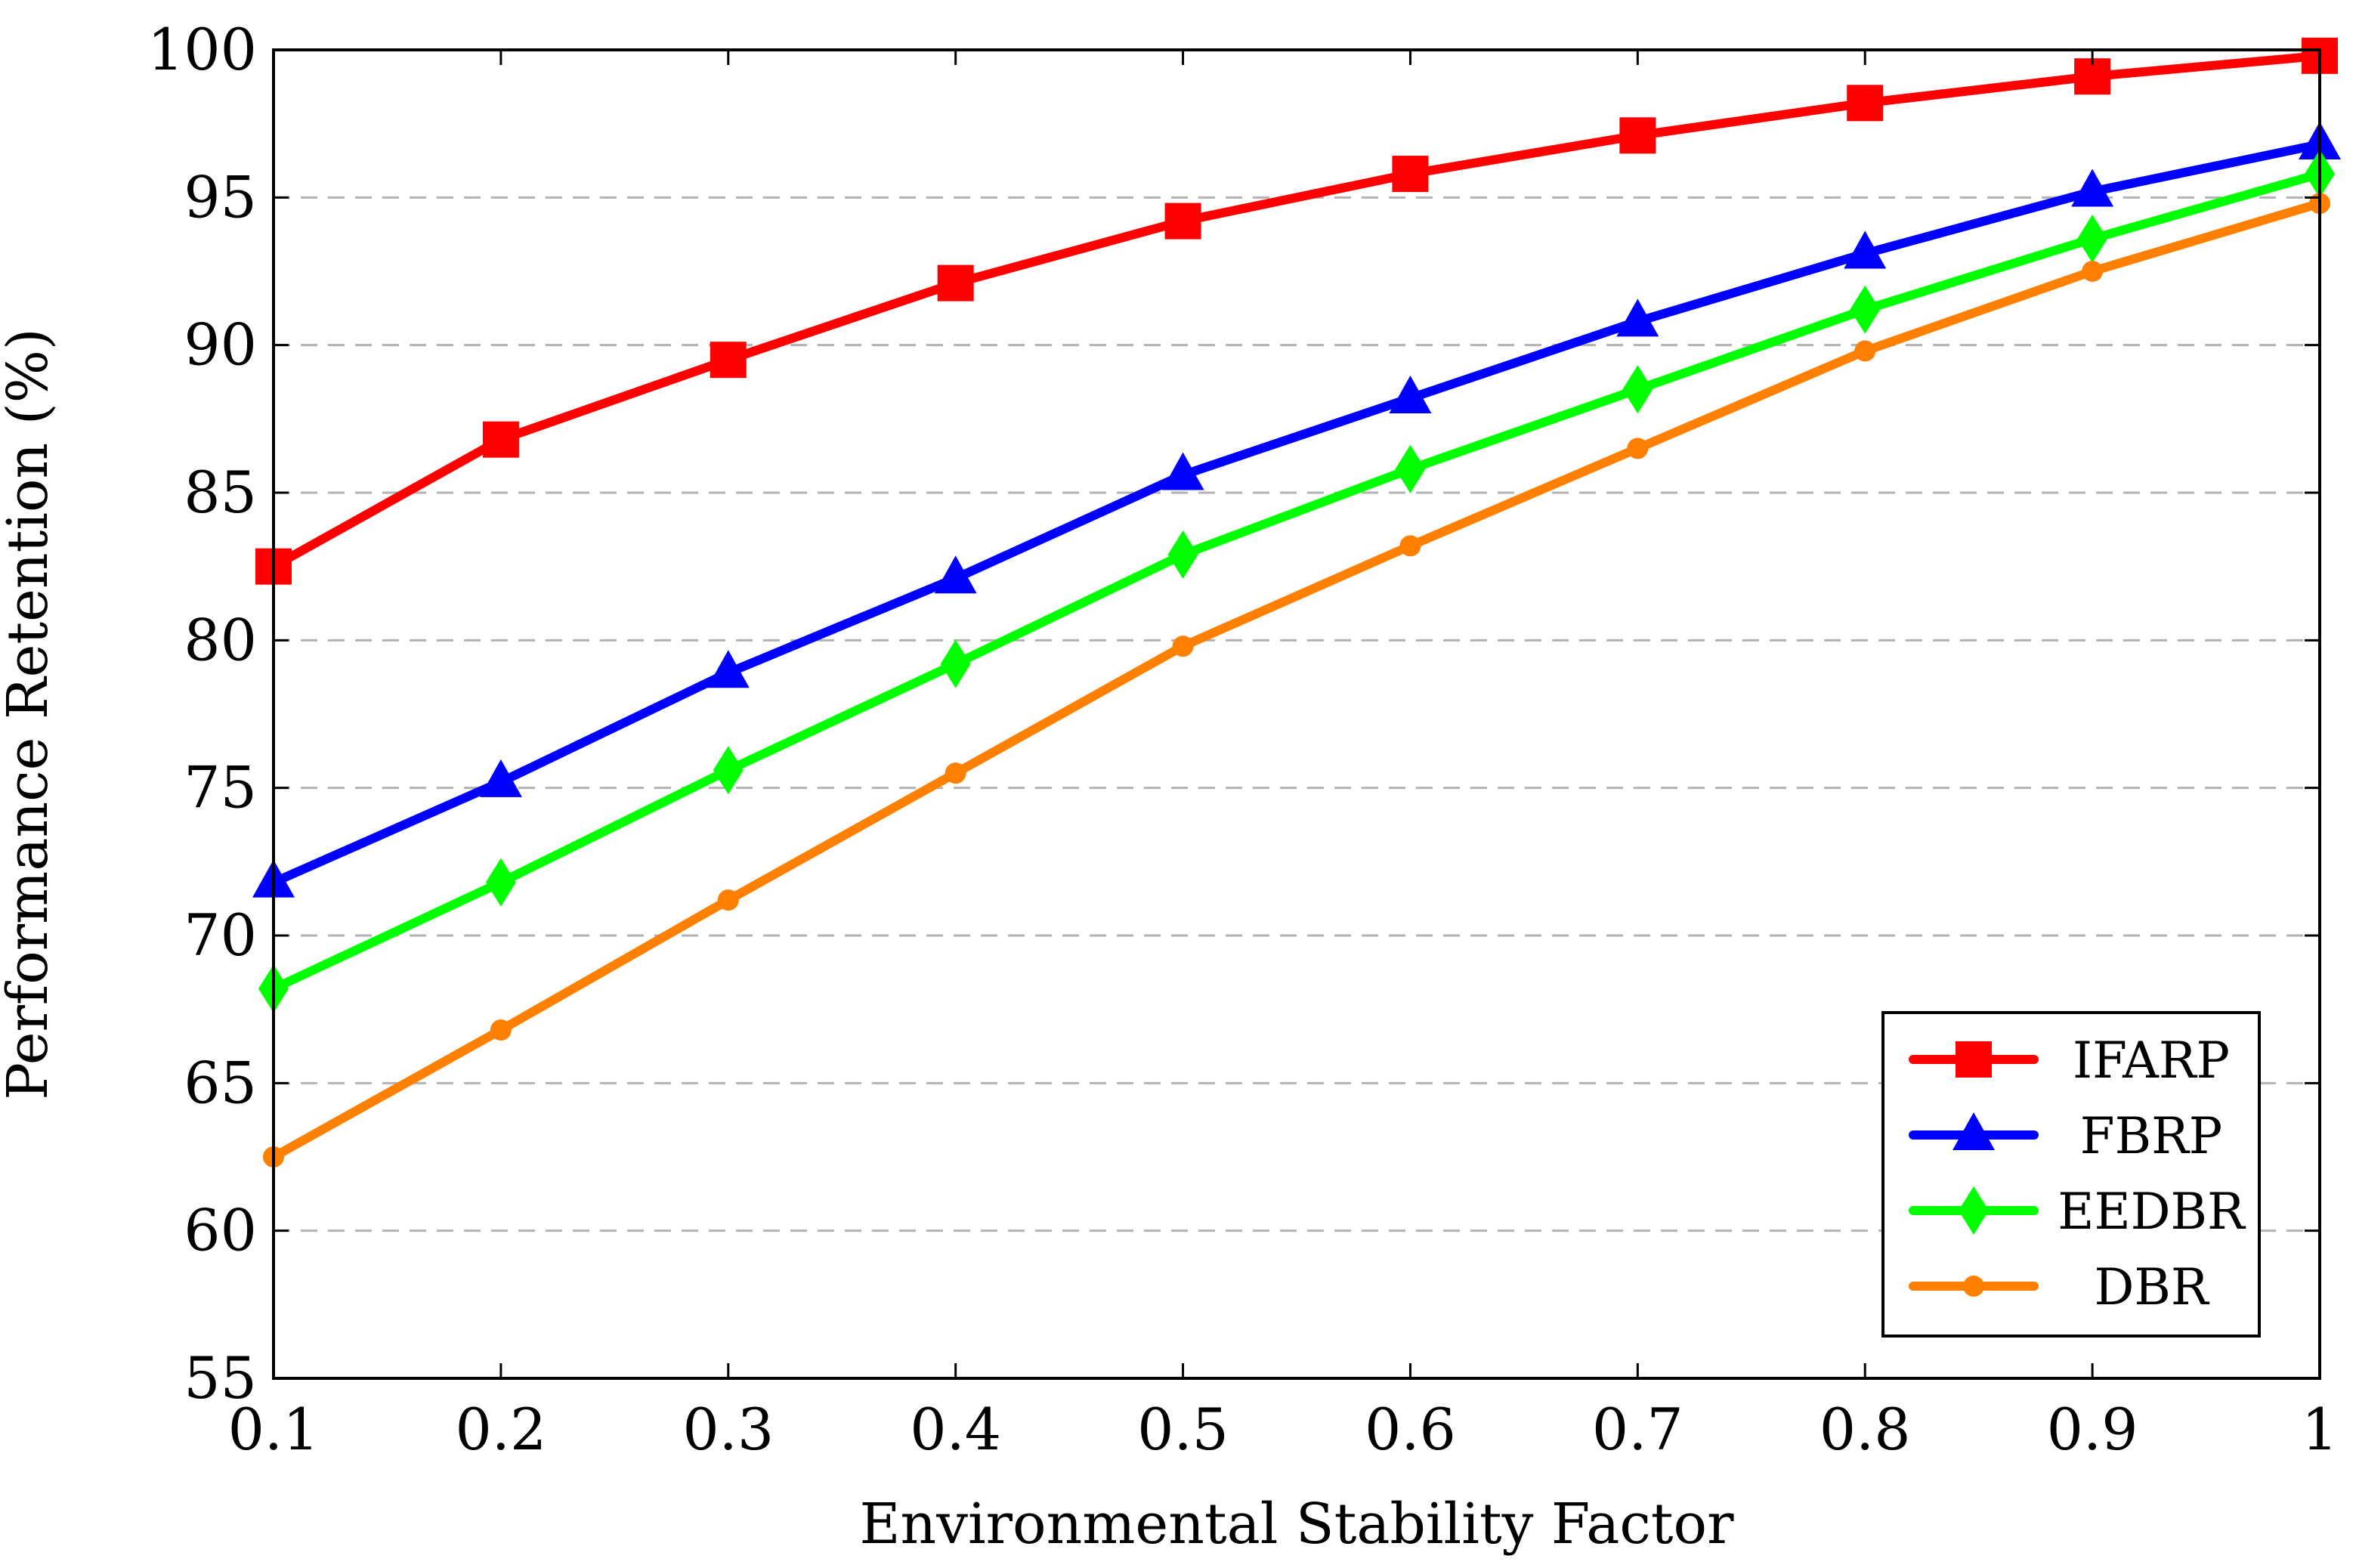 The width and height of the screenshot is (2356, 1568). I want to click on x-tick-label: 0.8, so click(1866, 1429).